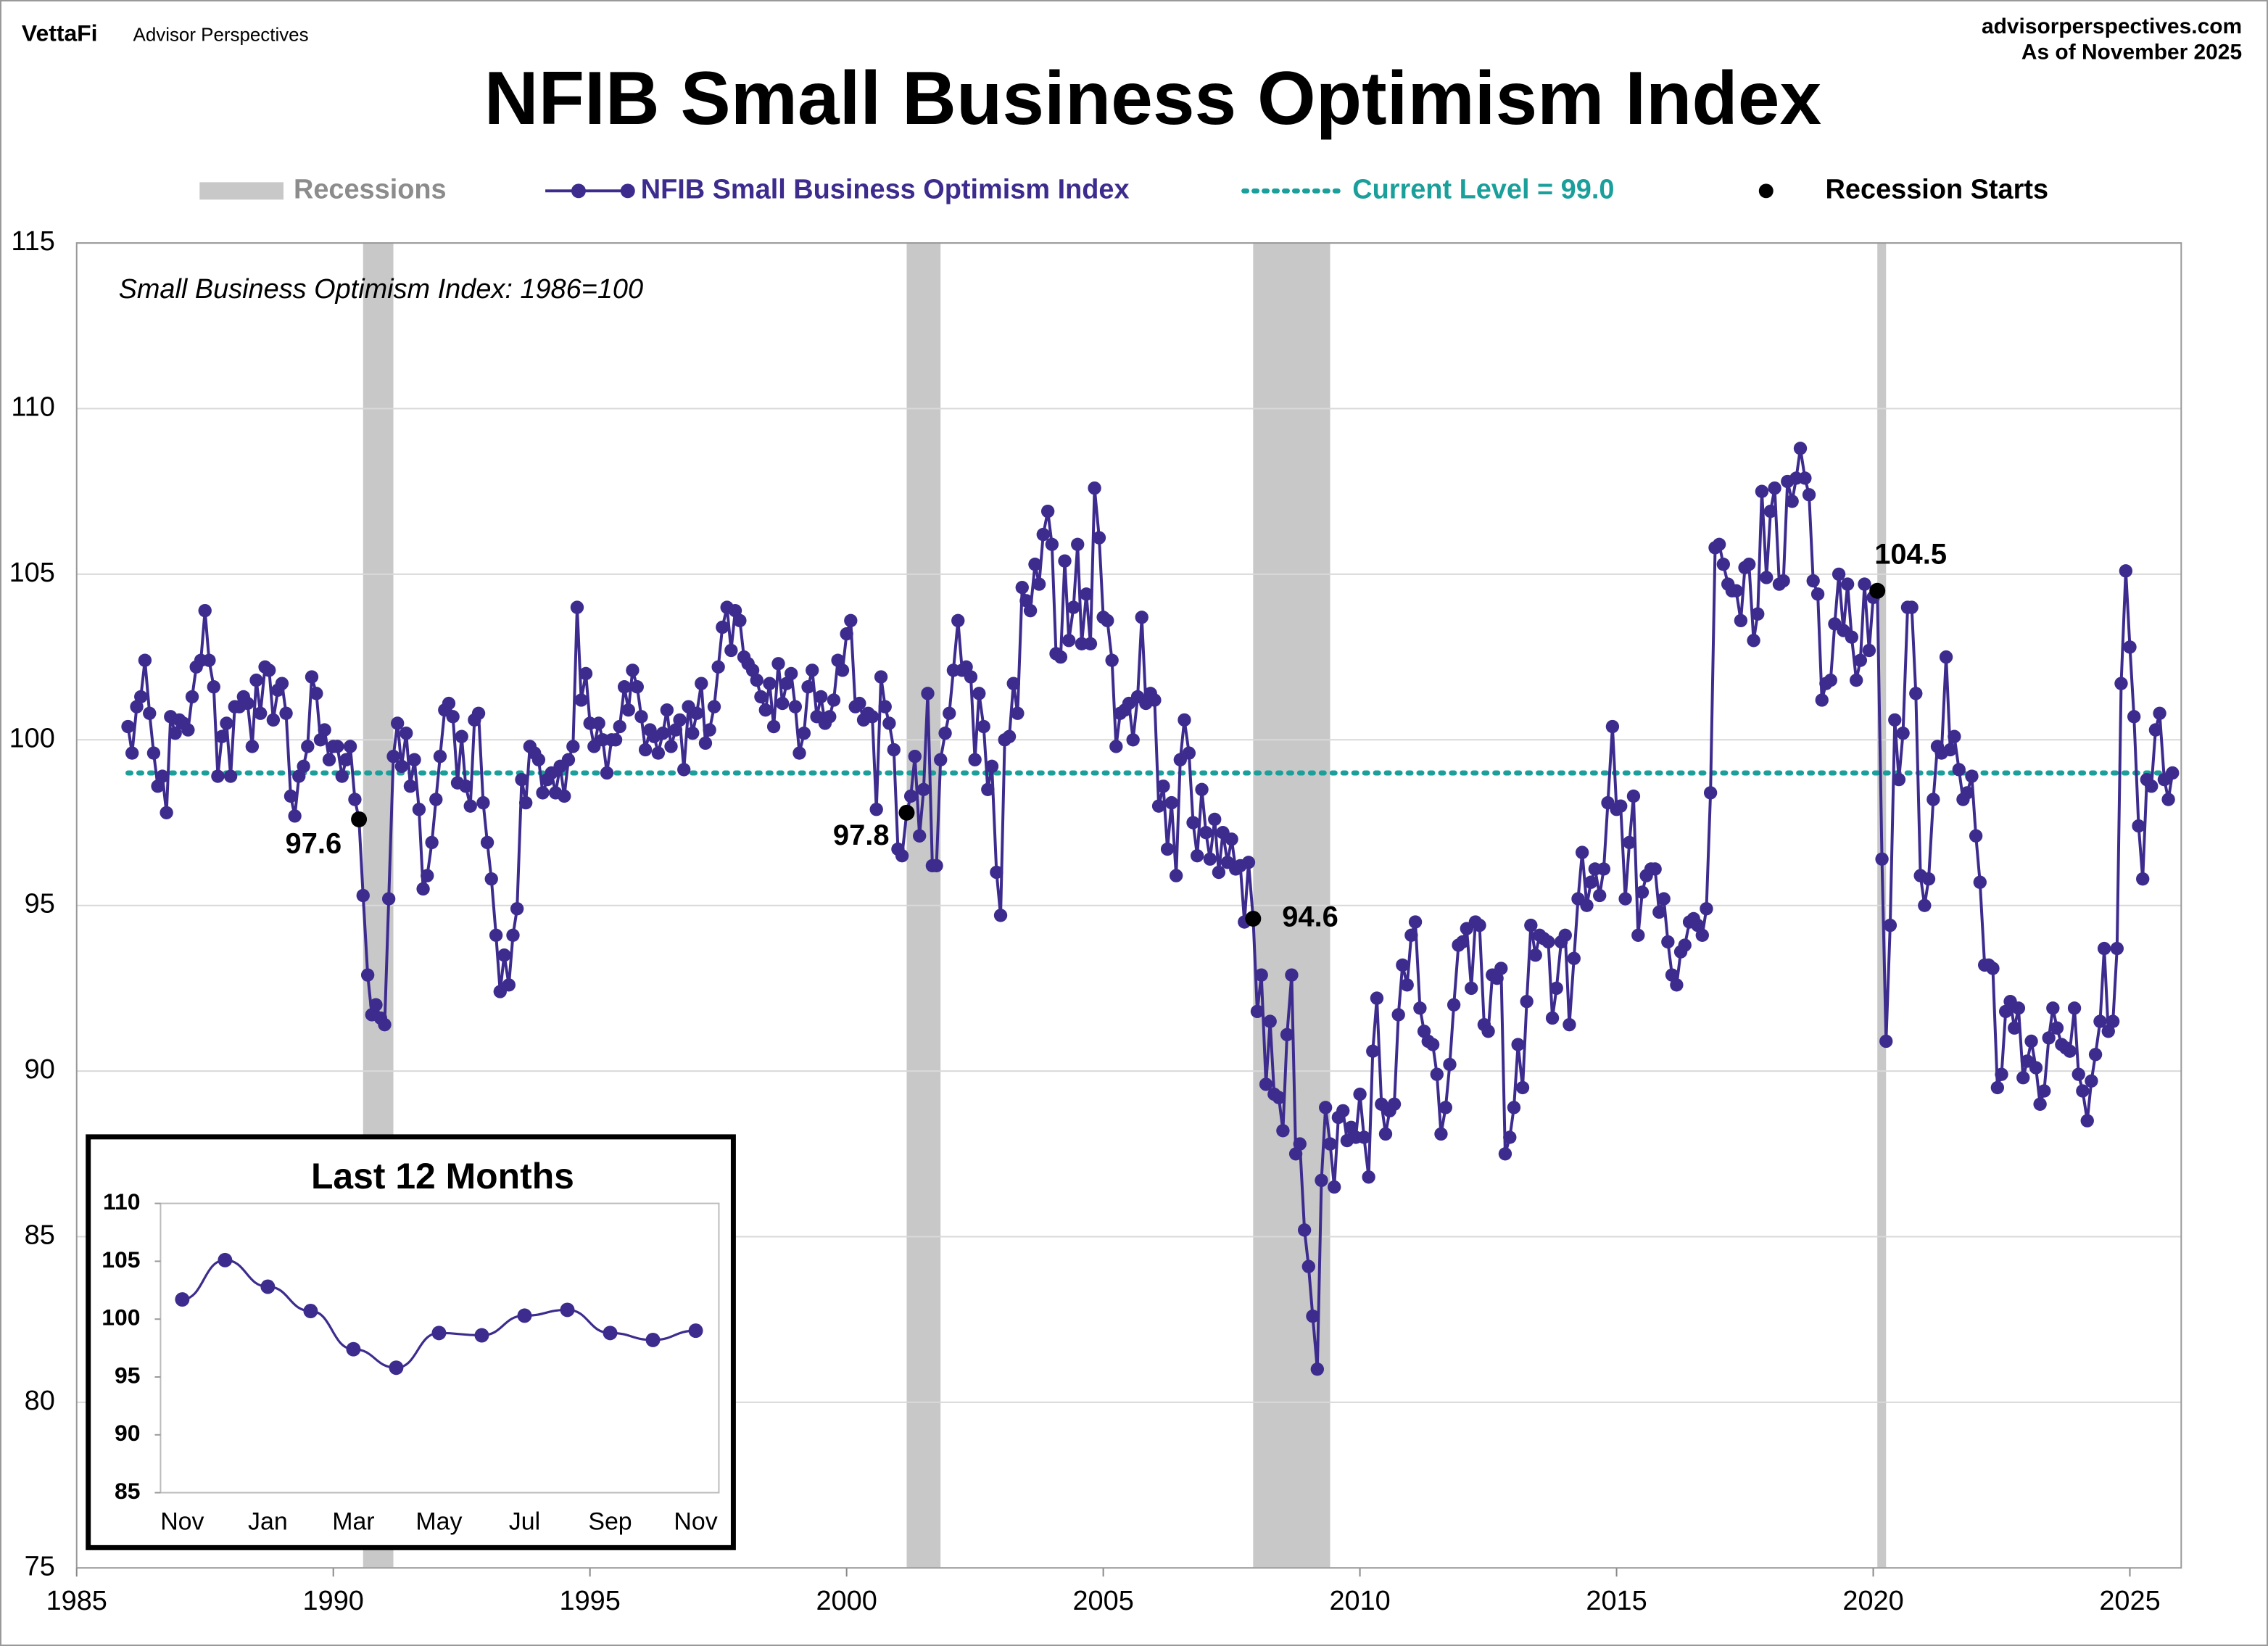 The width and height of the screenshot is (2268, 1646). Describe the element at coordinates (32, 241) in the screenshot. I see `y-tick-label: 115` at that location.